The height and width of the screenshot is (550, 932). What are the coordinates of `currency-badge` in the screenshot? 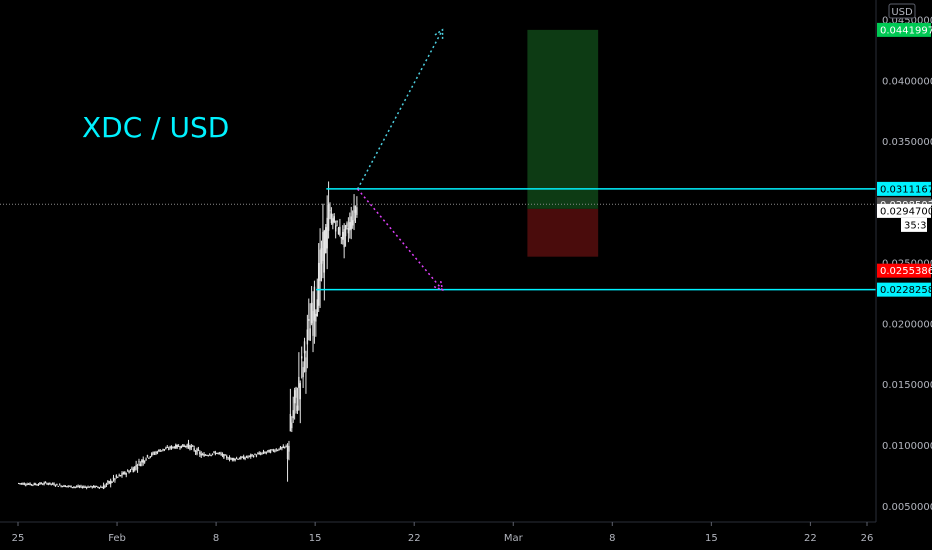 It's located at (902, 11).